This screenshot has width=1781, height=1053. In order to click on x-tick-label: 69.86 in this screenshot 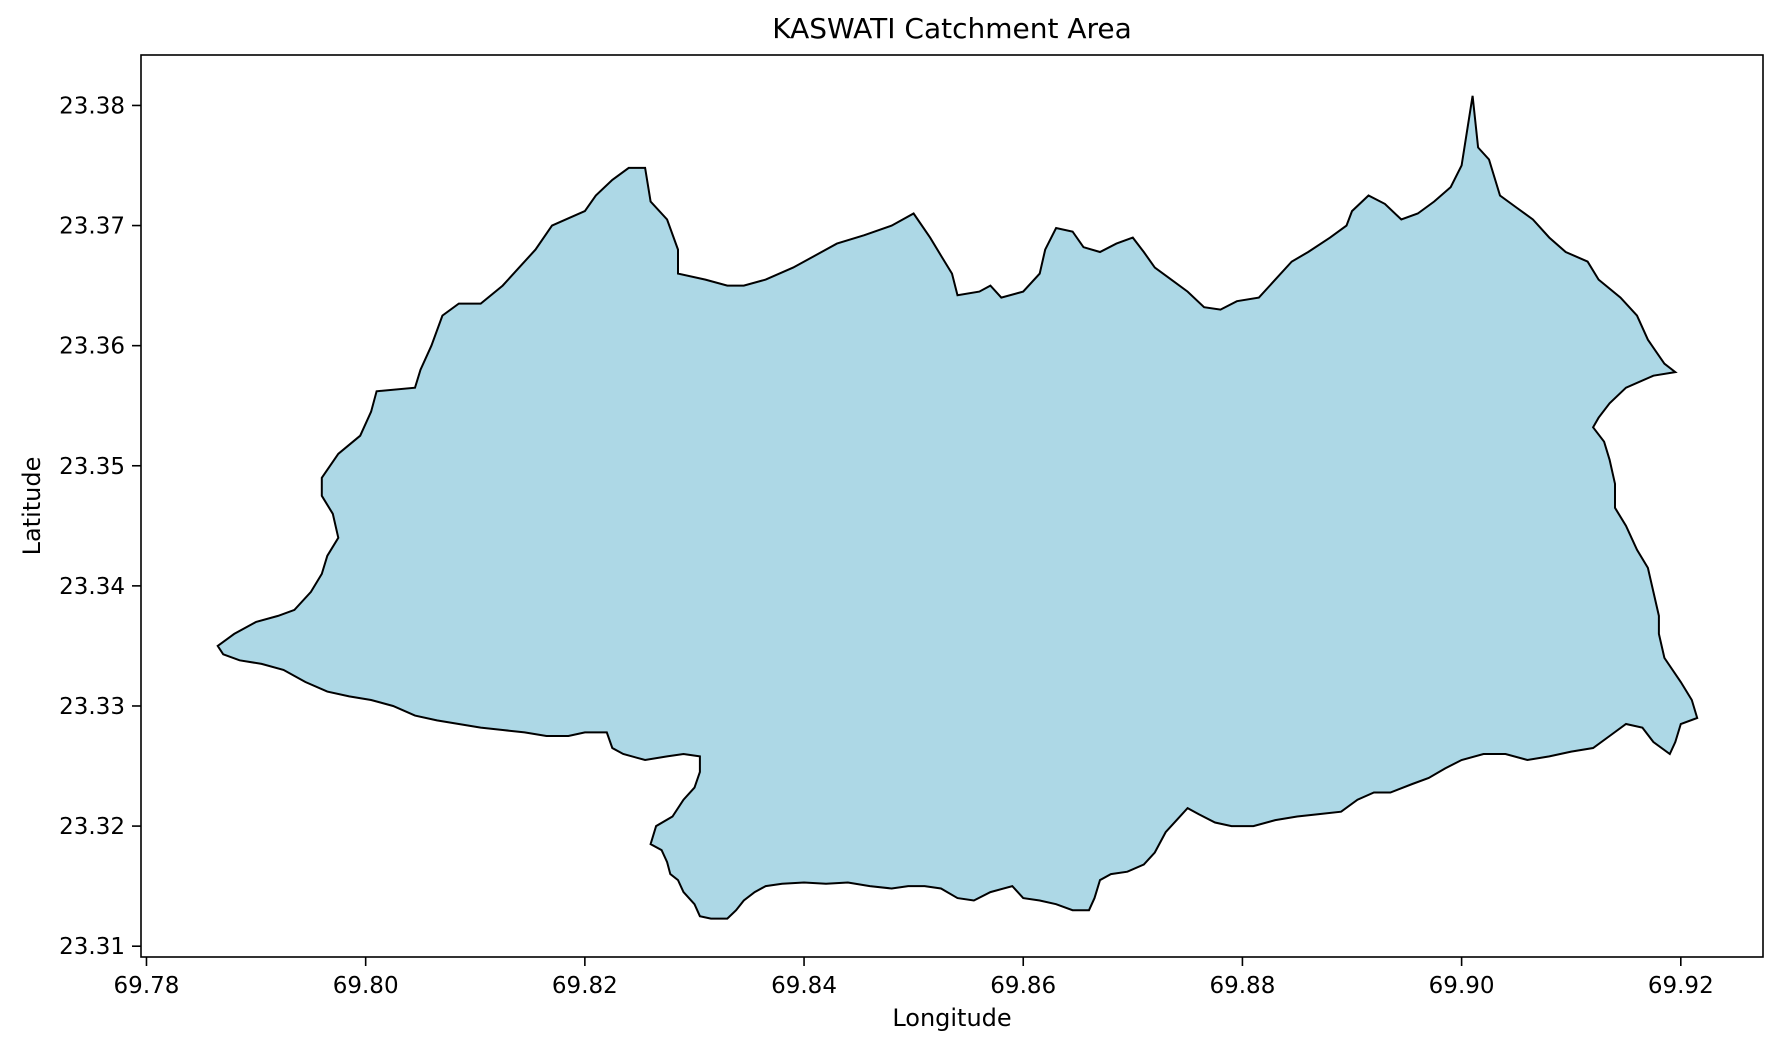, I will do `click(1023, 986)`.